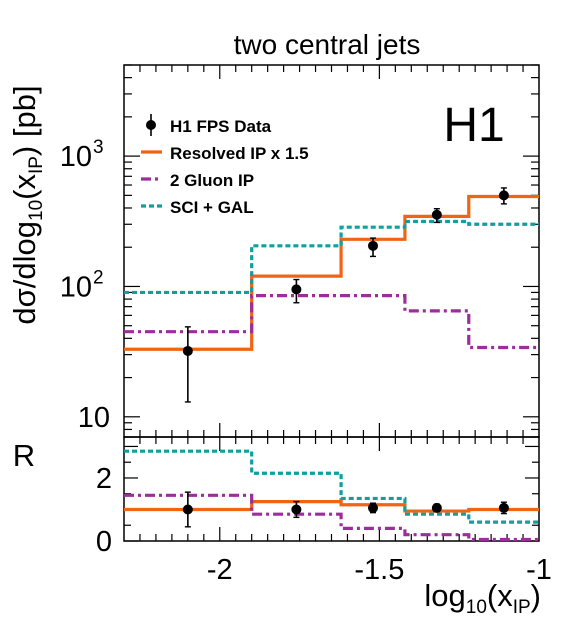  I want to click on legend-marker-point, so click(151, 125).